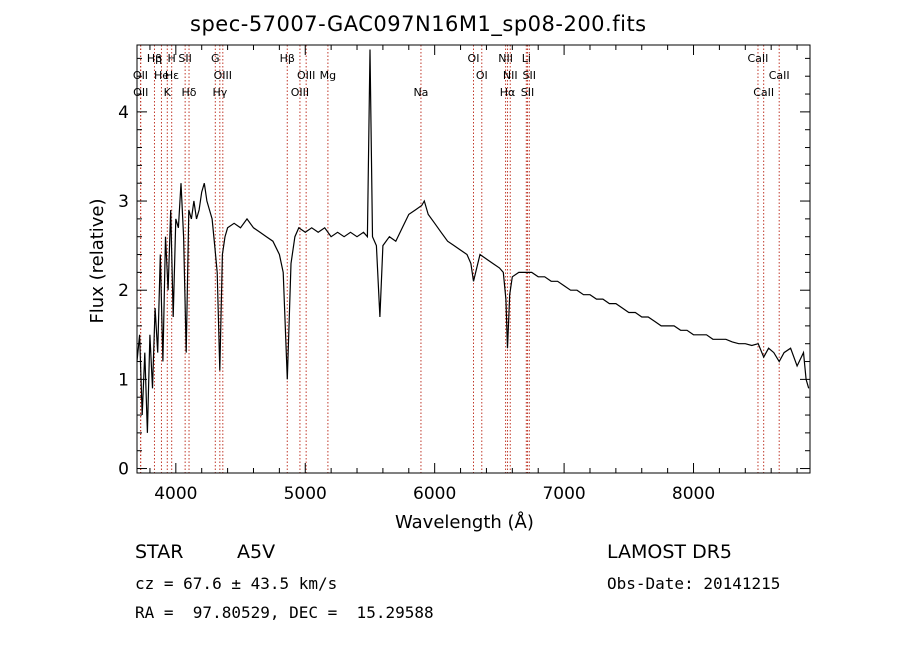 This screenshot has width=900, height=649. Describe the element at coordinates (215, 58) in the screenshot. I see `spectral-line-label: G` at that location.